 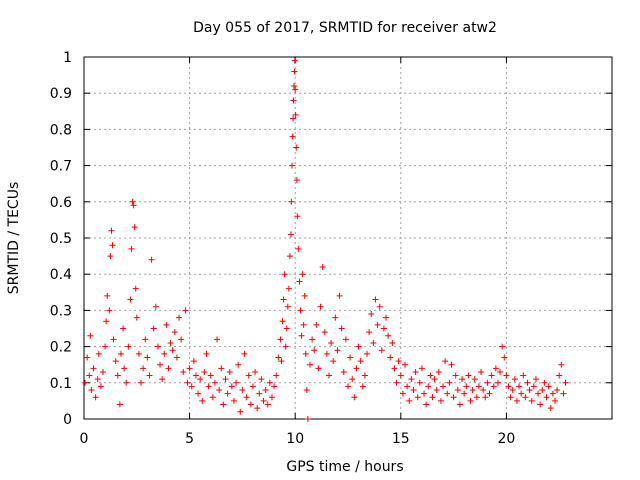 What do you see at coordinates (61, 130) in the screenshot?
I see `y-tick-label: 0.8` at bounding box center [61, 130].